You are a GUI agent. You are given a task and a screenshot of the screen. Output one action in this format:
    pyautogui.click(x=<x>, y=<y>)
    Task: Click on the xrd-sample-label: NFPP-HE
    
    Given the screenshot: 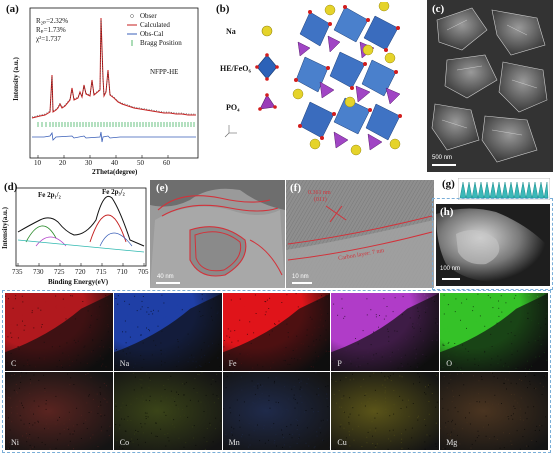 What is the action you would take?
    pyautogui.click(x=164, y=72)
    